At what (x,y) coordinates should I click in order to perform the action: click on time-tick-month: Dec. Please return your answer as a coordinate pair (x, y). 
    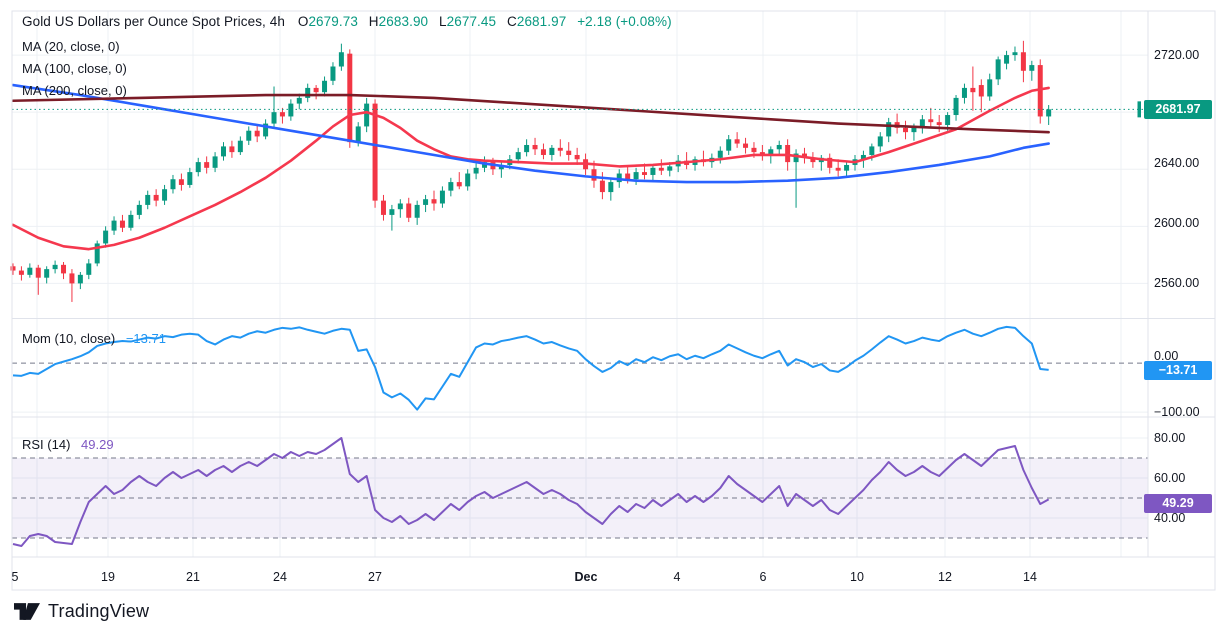
    Looking at the image, I should click on (586, 577).